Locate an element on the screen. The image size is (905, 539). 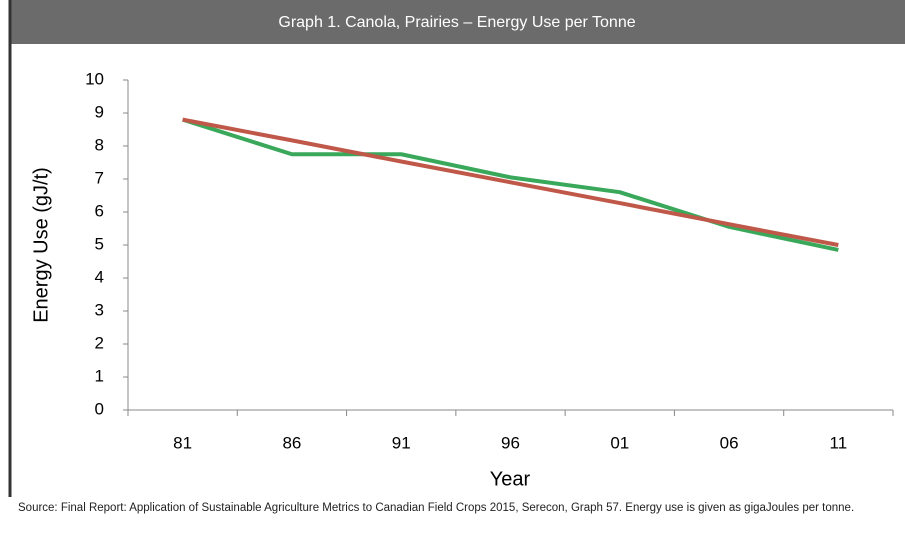
y-tick-label: 10 is located at coordinates (94, 78).